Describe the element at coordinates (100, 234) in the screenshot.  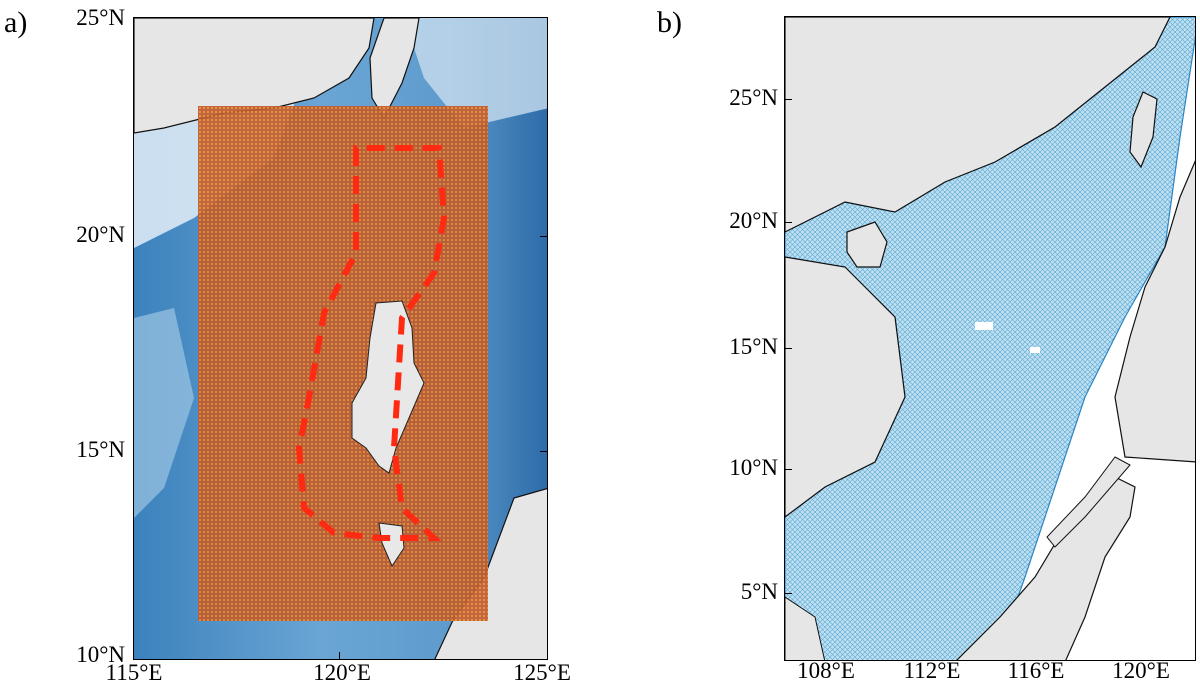
I see `panel-a-y-tick-20n: 20°N` at that location.